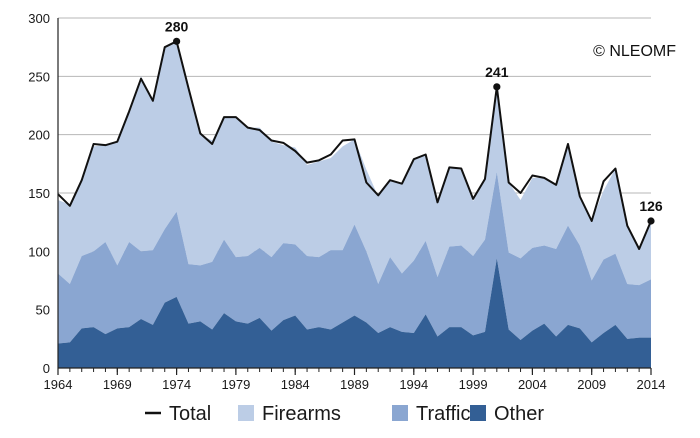  What do you see at coordinates (400, 413) in the screenshot?
I see `legend-swatch-traffic` at bounding box center [400, 413].